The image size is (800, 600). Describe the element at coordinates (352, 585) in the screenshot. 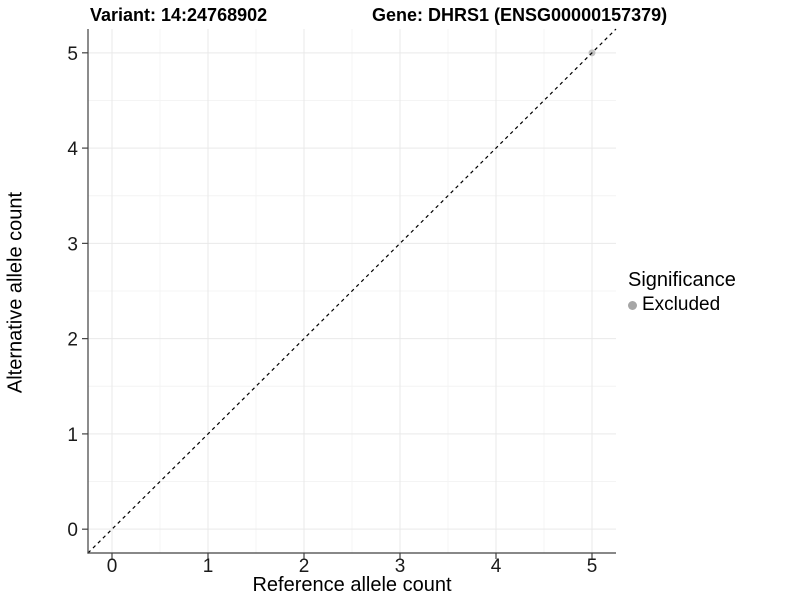

I see `x-axis-title: Reference allele count` at that location.